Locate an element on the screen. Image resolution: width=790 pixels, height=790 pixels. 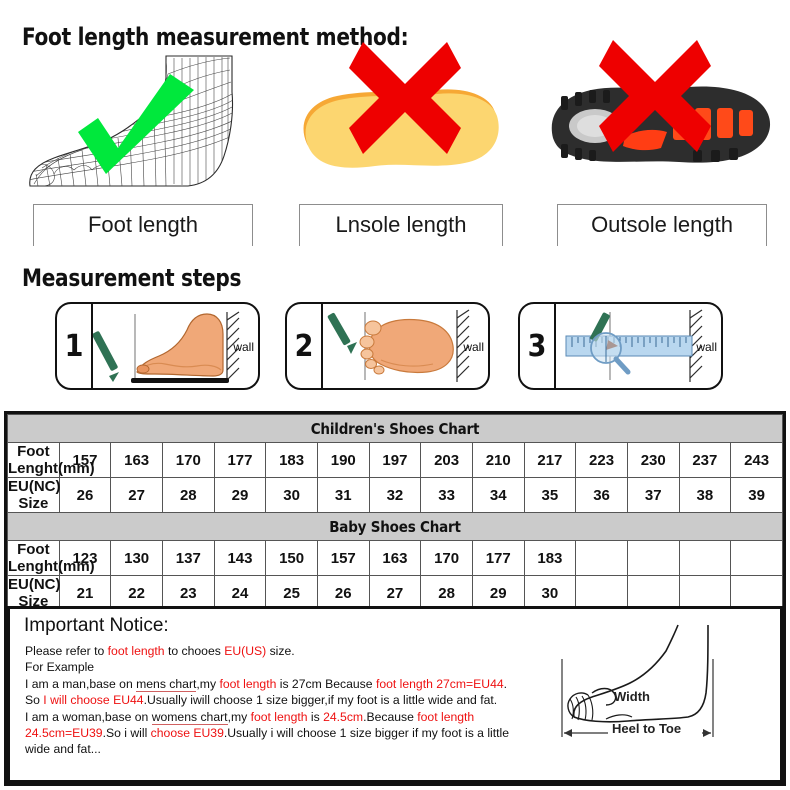
table-row: EU(NC) Size 21 22 23 24 25 26 27 28 29 30 is located at coordinates (395, 593).